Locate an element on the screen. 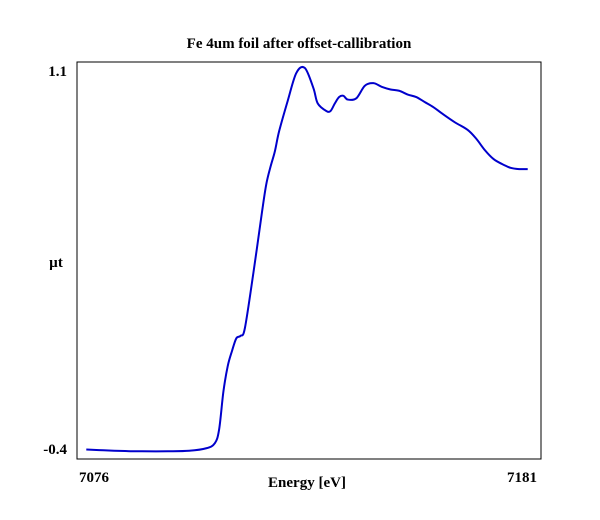 The height and width of the screenshot is (520, 600). x-tick-label-left: 7076 is located at coordinates (94, 478).